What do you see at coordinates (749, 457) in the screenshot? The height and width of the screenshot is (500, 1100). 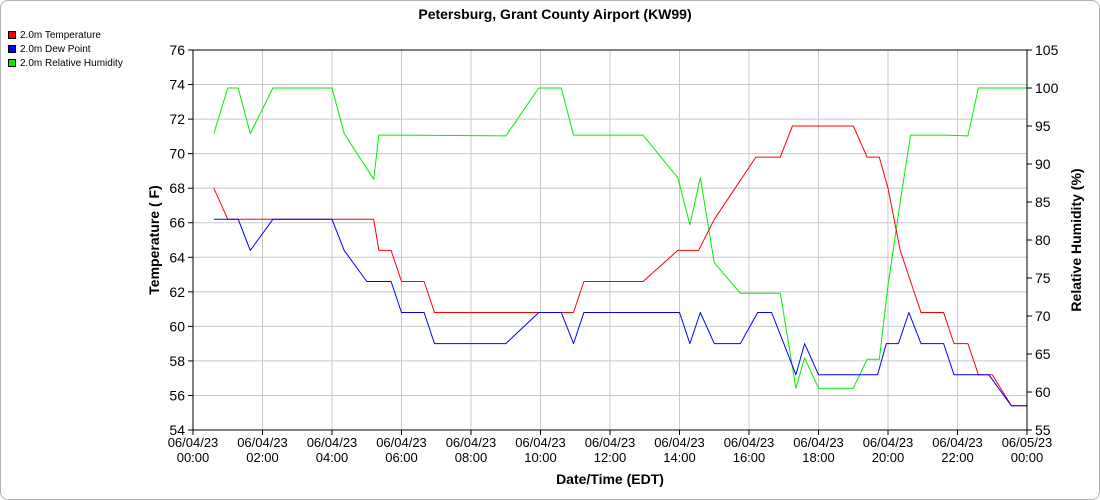 I see `x-tick-time: 16:00` at bounding box center [749, 457].